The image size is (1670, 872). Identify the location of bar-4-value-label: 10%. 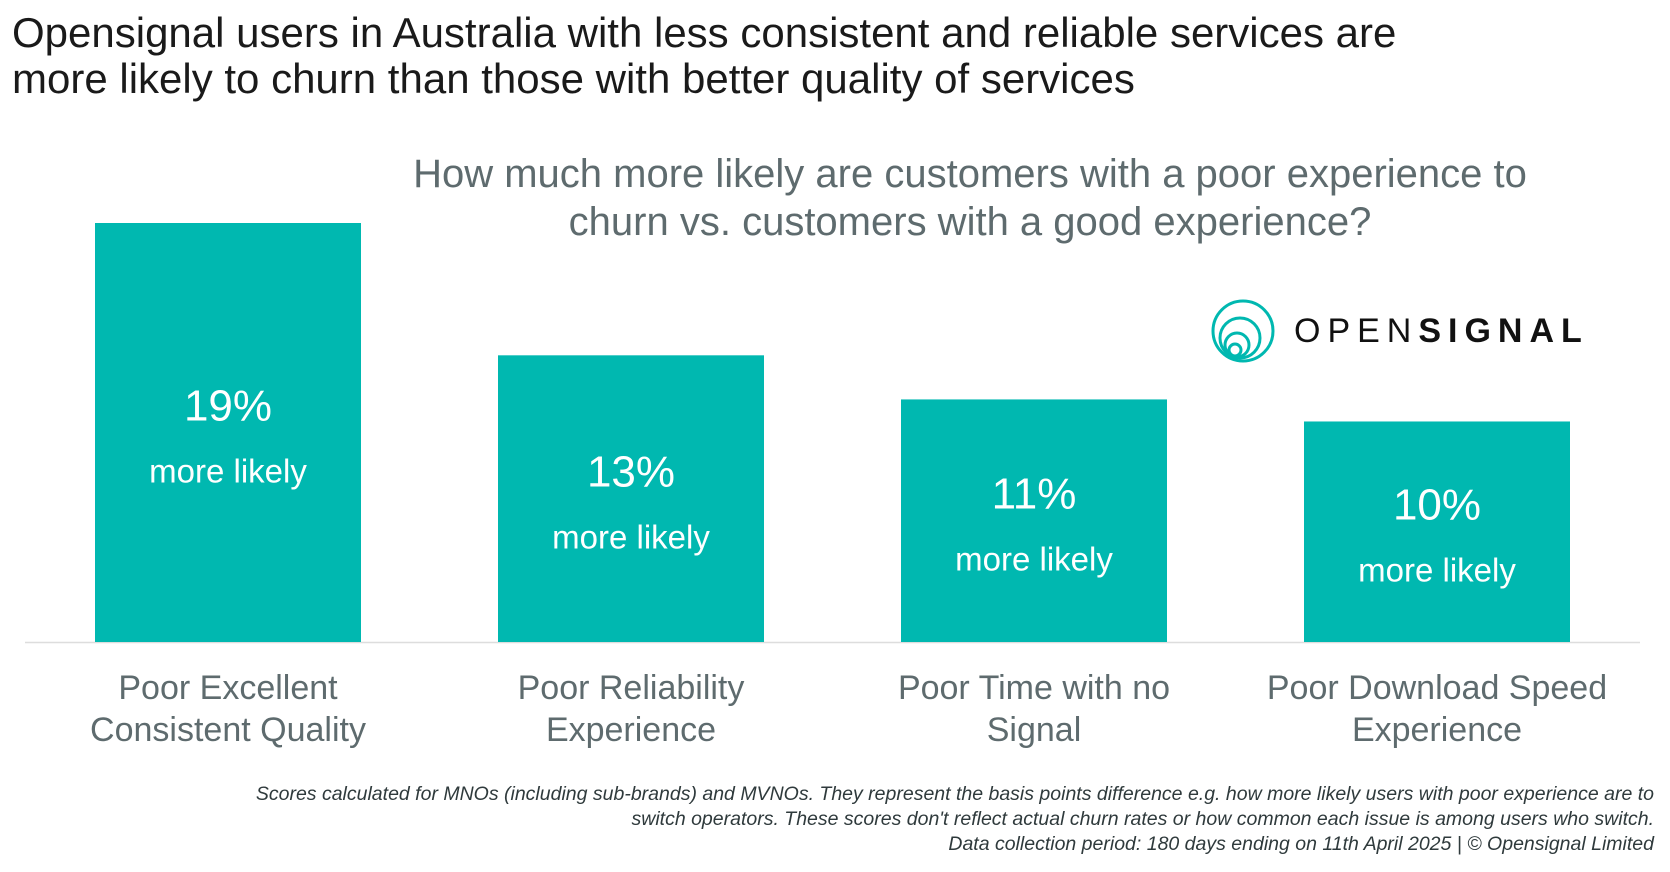
(1437, 505).